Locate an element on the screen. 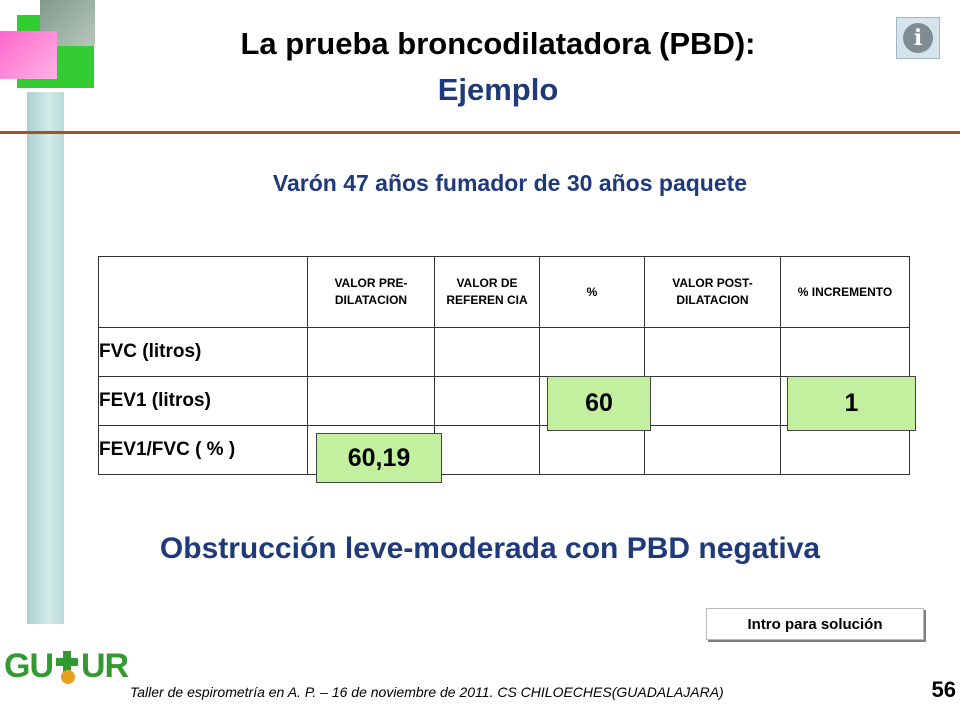 This screenshot has height=720, width=960. table-header-cell: VALOR DE REFEREN CIA is located at coordinates (487, 292).